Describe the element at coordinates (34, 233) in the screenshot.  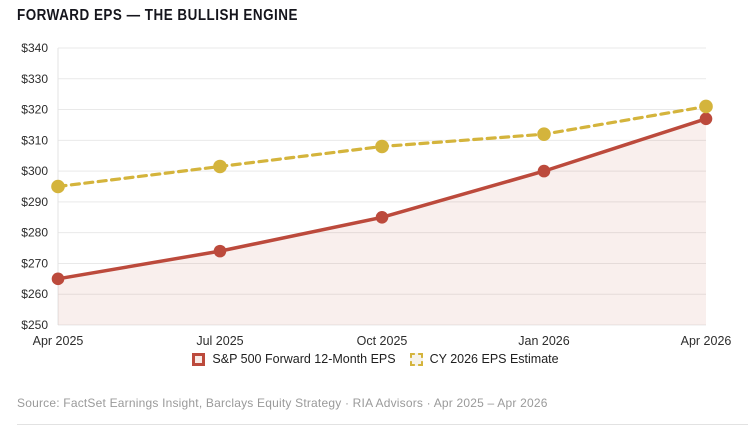
I see `y-tick-label: $280` at that location.